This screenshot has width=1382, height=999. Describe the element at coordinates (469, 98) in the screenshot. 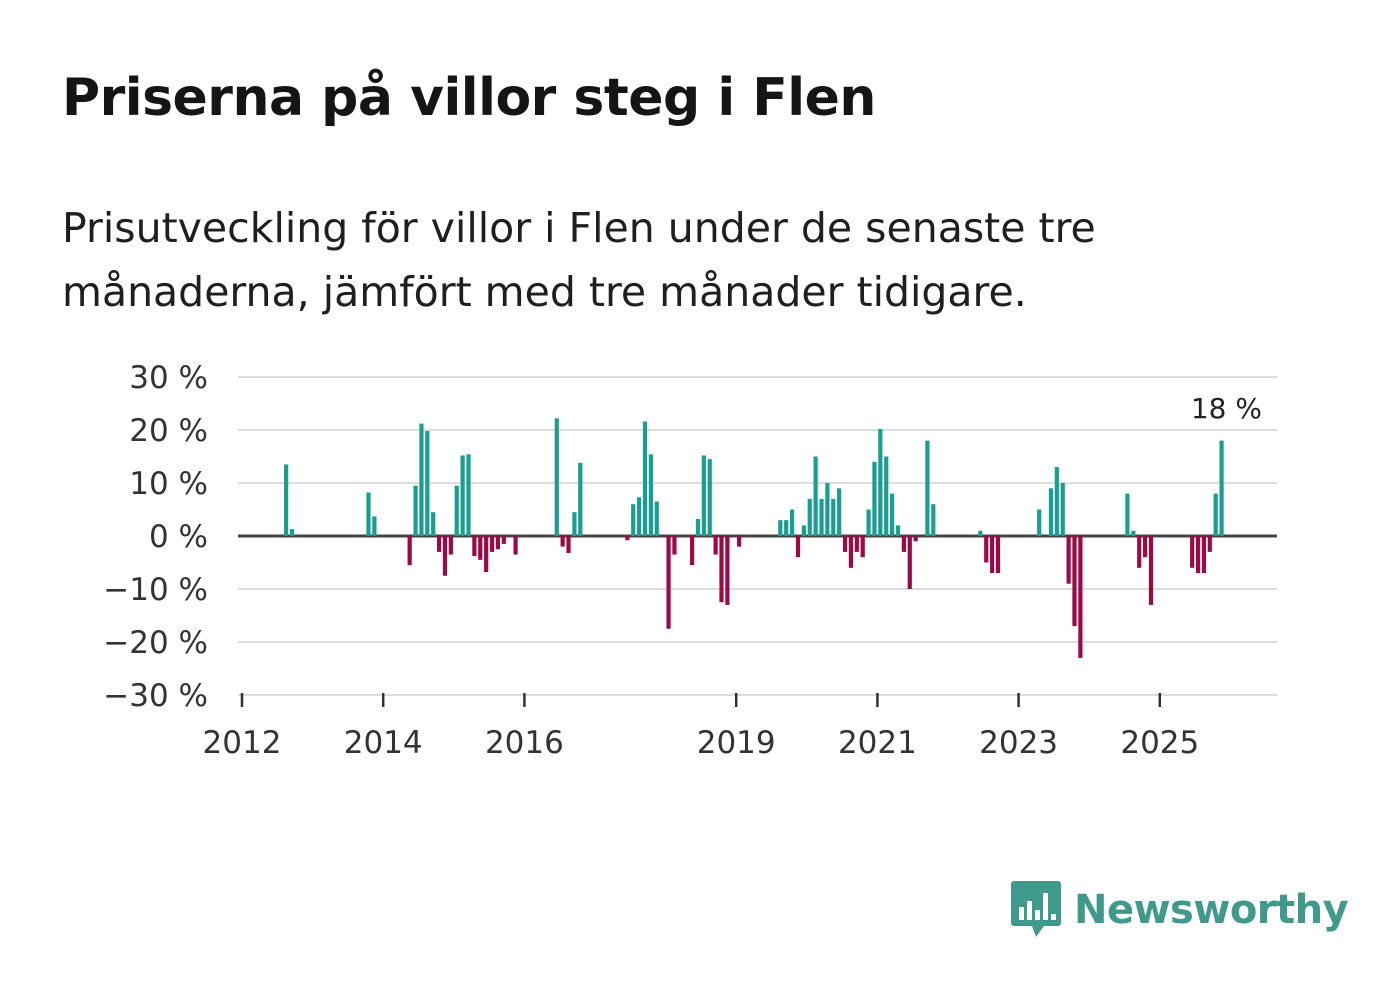

I see `chart-title: Priserna på villor steg i Flen` at that location.